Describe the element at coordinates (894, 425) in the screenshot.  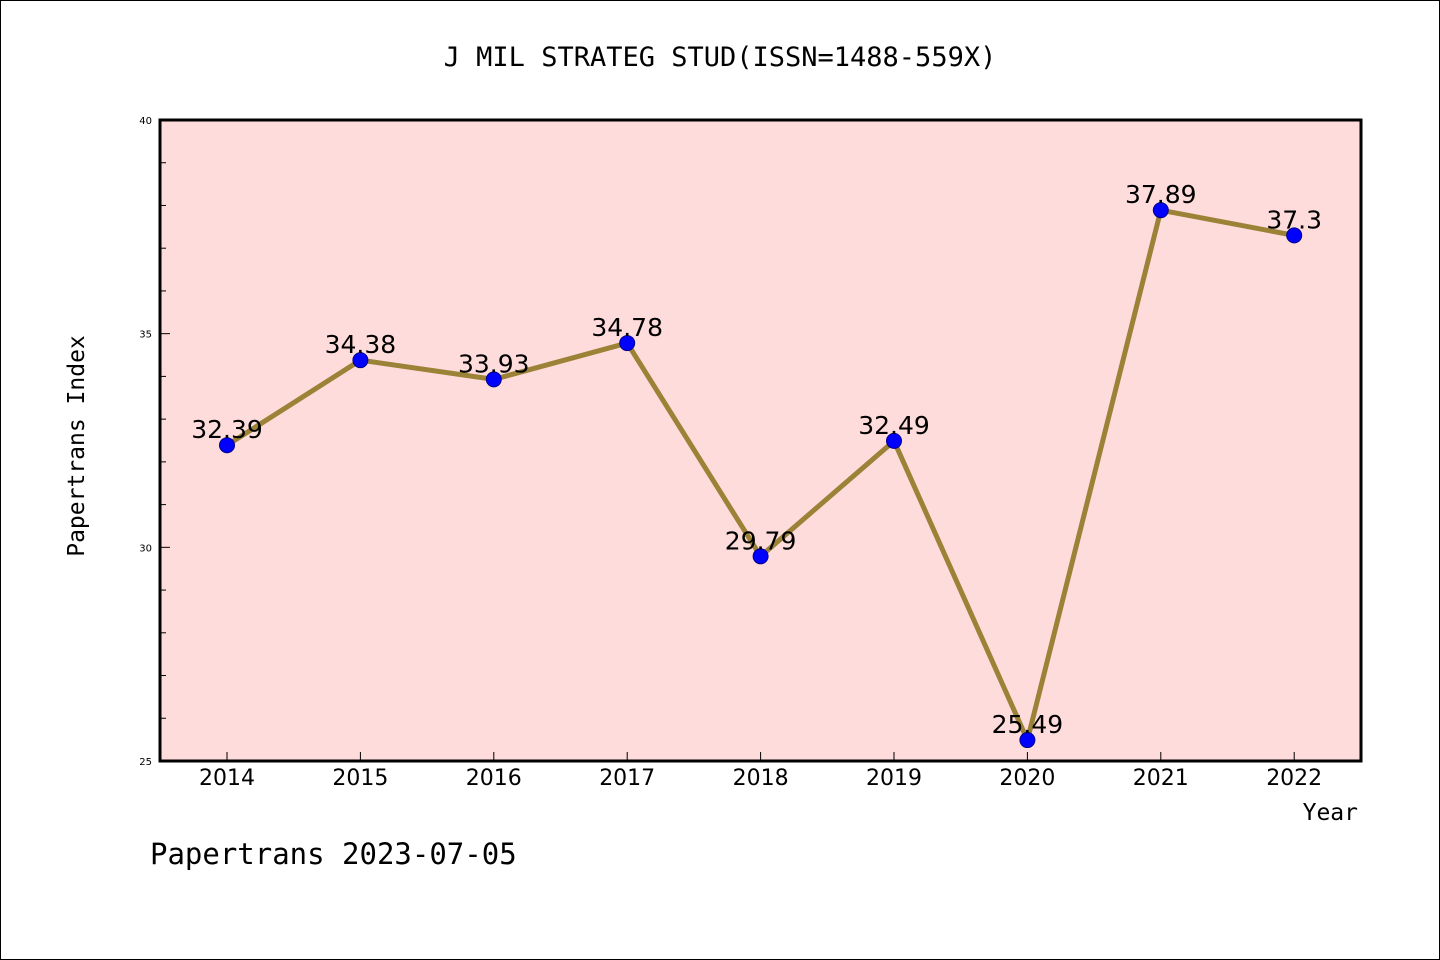
I see `data-label: 32.49` at that location.